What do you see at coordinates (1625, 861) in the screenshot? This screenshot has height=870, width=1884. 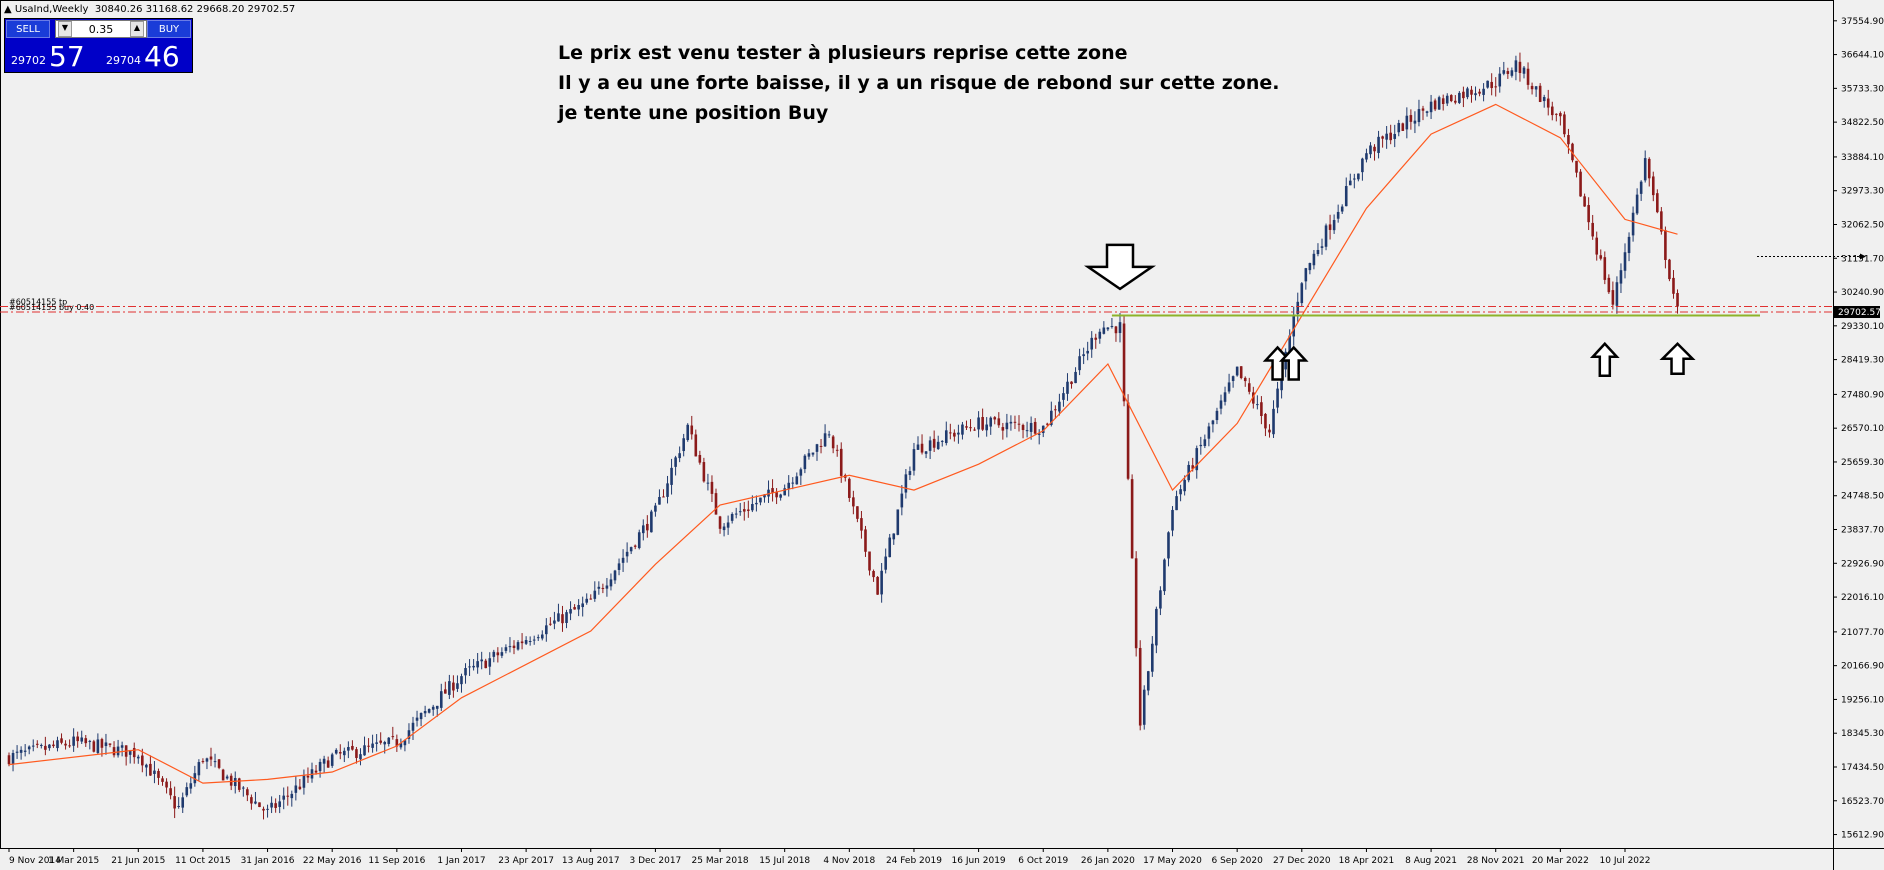 I see `date-tick-label: 10 Jul 2022` at bounding box center [1625, 861].